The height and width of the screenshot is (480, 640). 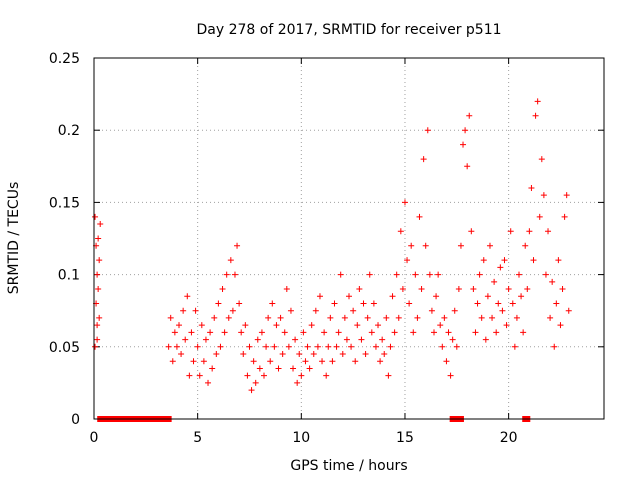 I want to click on x-tick-label: 5, so click(x=197, y=438).